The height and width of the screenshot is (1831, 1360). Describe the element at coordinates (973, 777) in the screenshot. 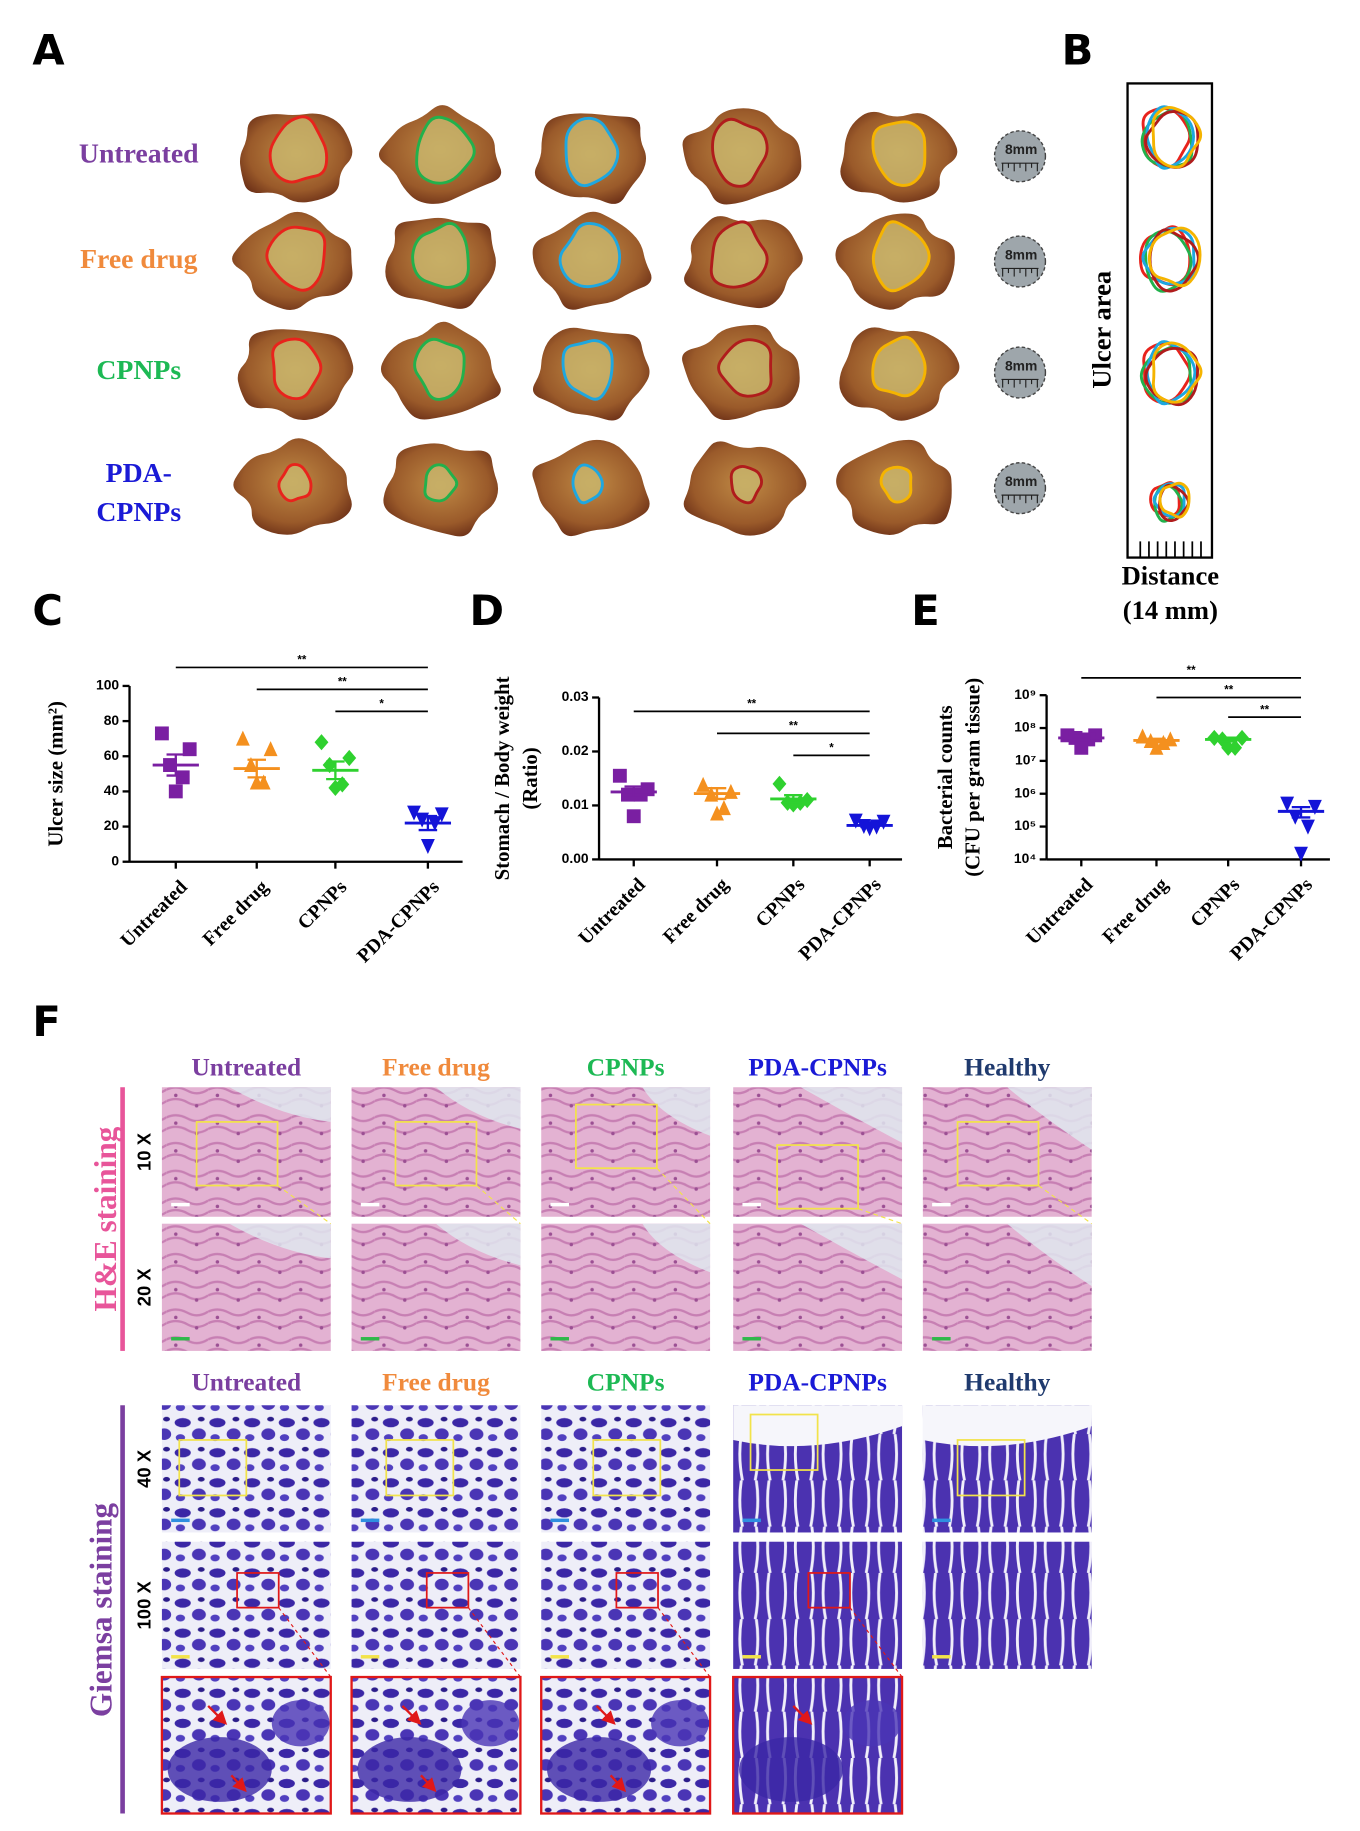

I see `y-axis-label: (CFU per gram tissue)` at that location.